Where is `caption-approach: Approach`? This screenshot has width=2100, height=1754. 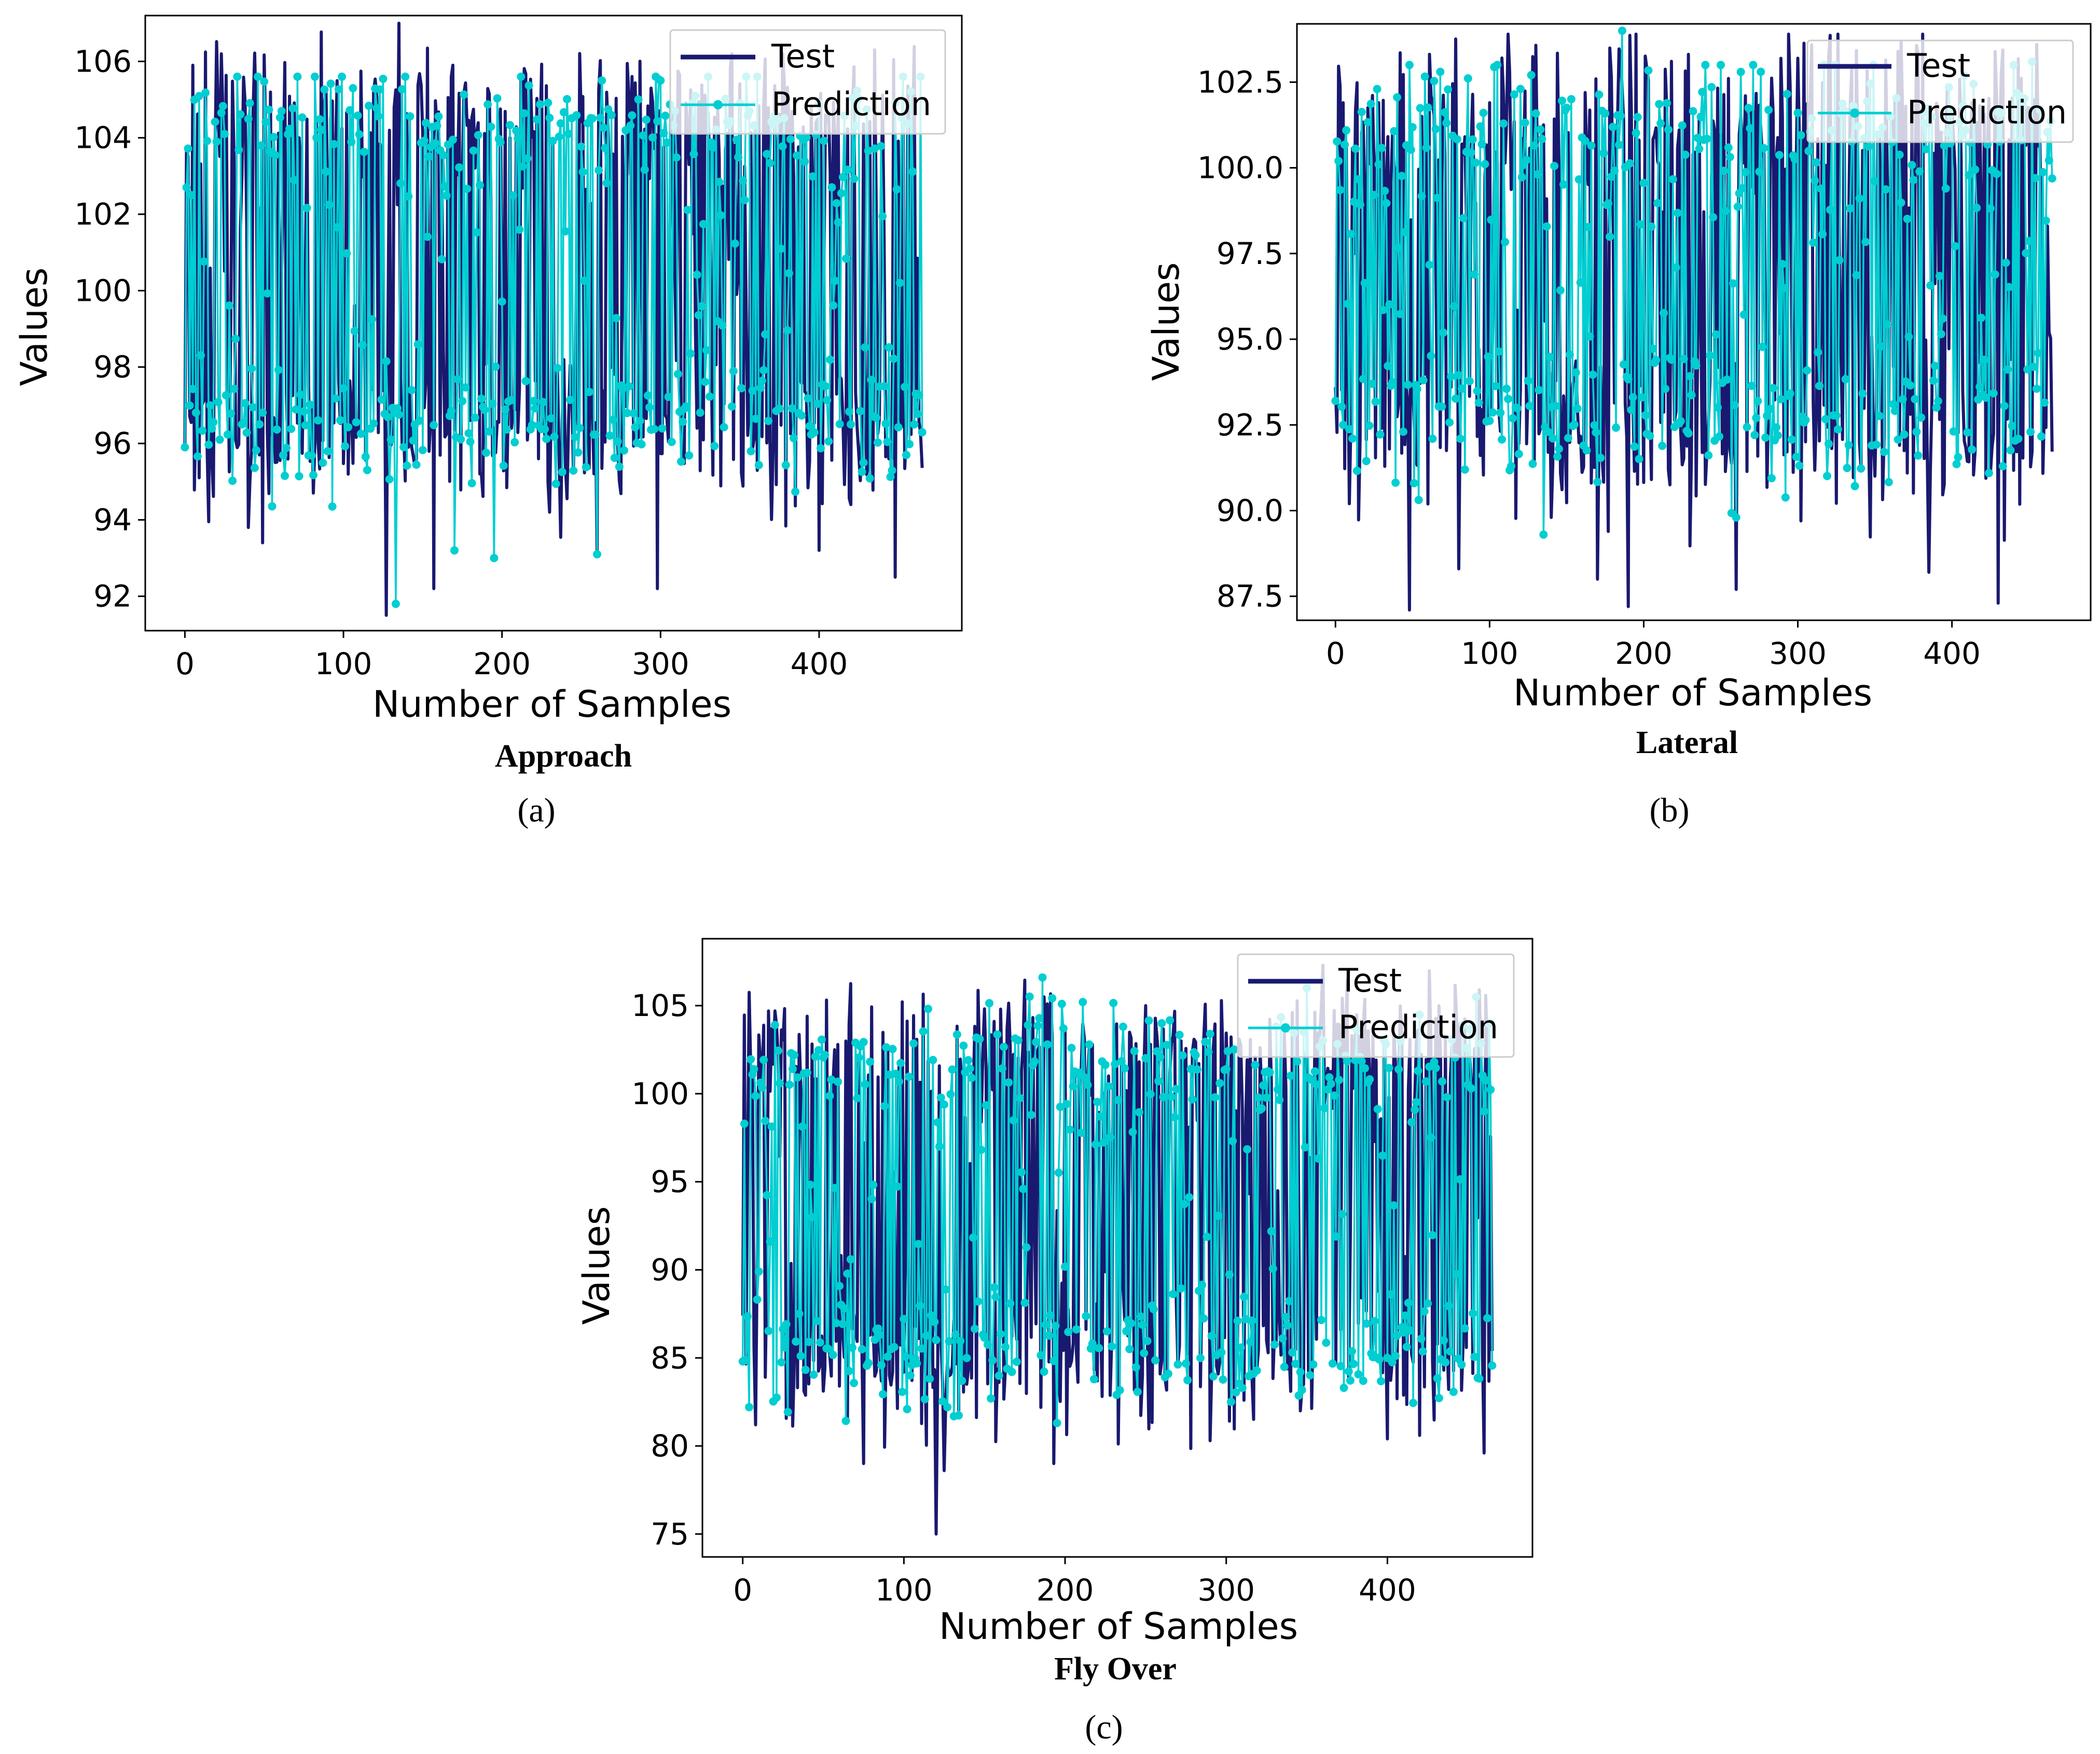 caption-approach: Approach is located at coordinates (563, 757).